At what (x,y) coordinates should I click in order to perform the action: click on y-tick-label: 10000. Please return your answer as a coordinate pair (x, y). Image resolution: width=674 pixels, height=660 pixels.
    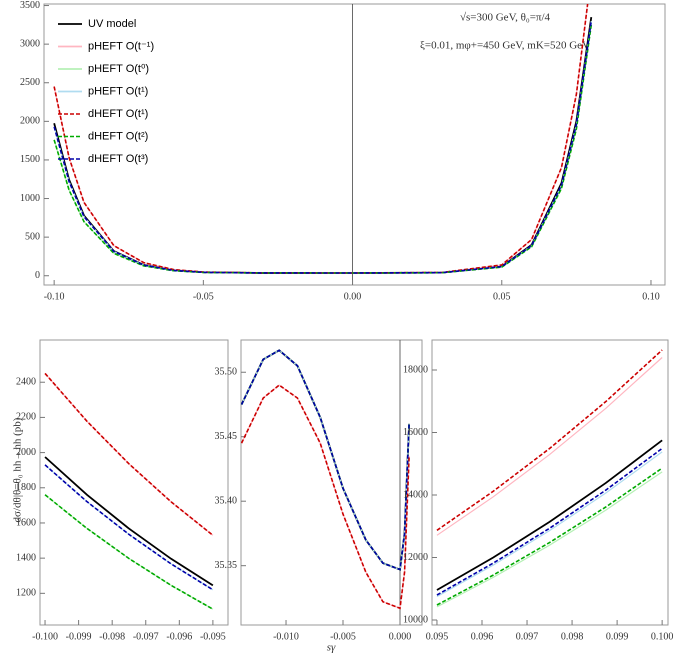
    Looking at the image, I should click on (415, 619).